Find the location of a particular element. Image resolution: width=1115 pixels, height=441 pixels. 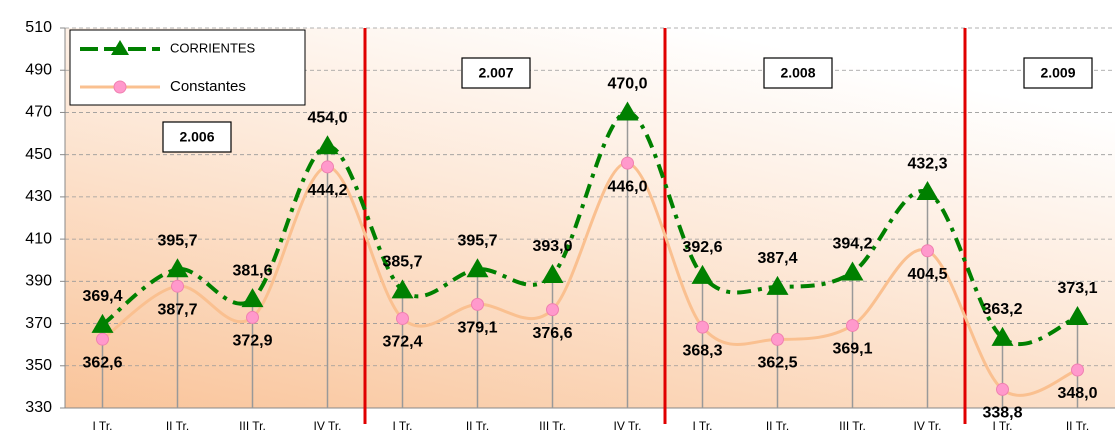

value-label: 444,2 is located at coordinates (327, 190).